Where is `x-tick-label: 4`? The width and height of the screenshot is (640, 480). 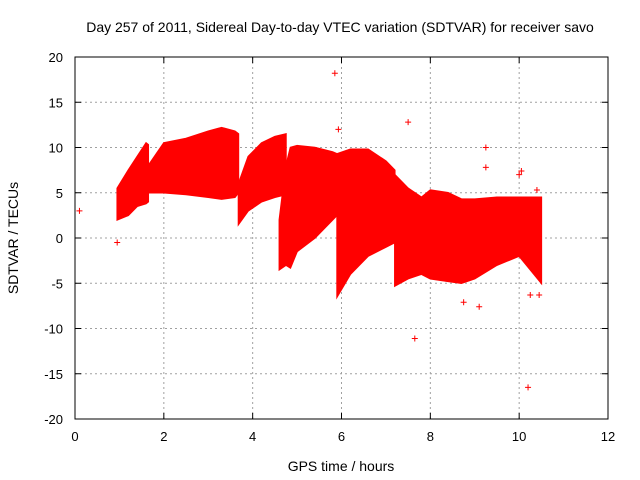
x-tick-label: 4 is located at coordinates (252, 436).